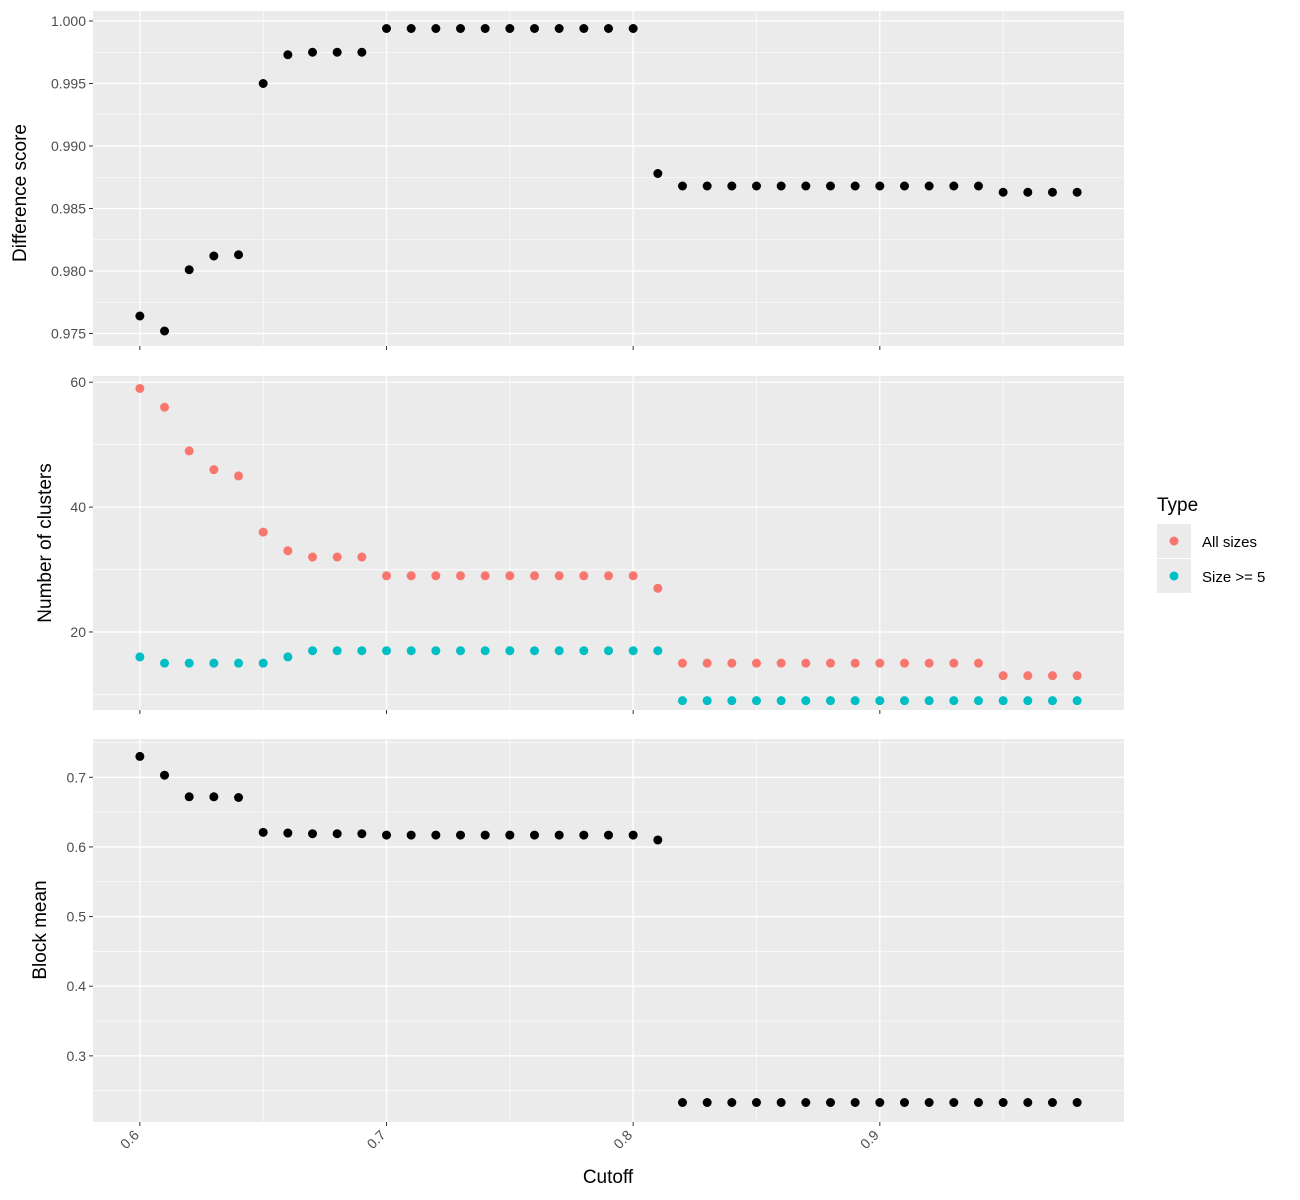 The width and height of the screenshot is (1300, 1200). I want to click on y-tick-label: 0.6, so click(77, 847).